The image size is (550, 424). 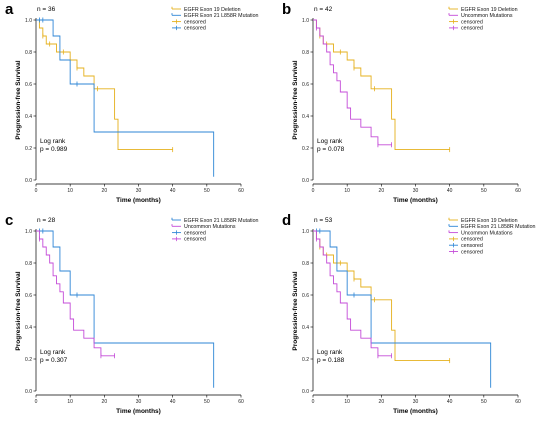 I want to click on panel-letter: c, so click(x=9, y=220).